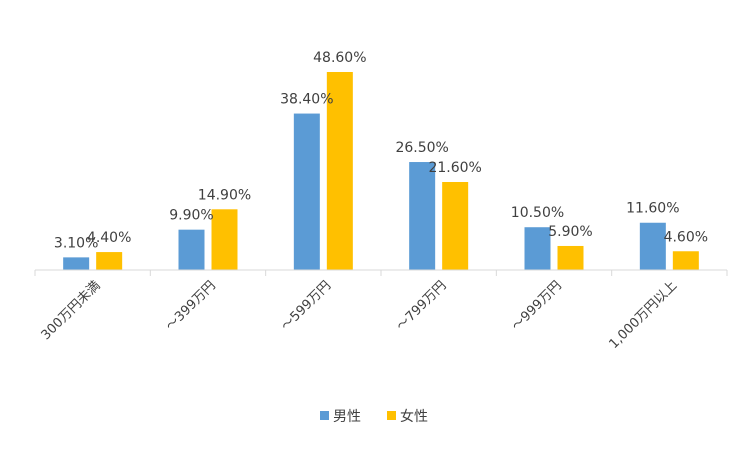 This screenshot has width=750, height=450. Describe the element at coordinates (421, 148) in the screenshot. I see `data-label-male: 26.50%` at that location.